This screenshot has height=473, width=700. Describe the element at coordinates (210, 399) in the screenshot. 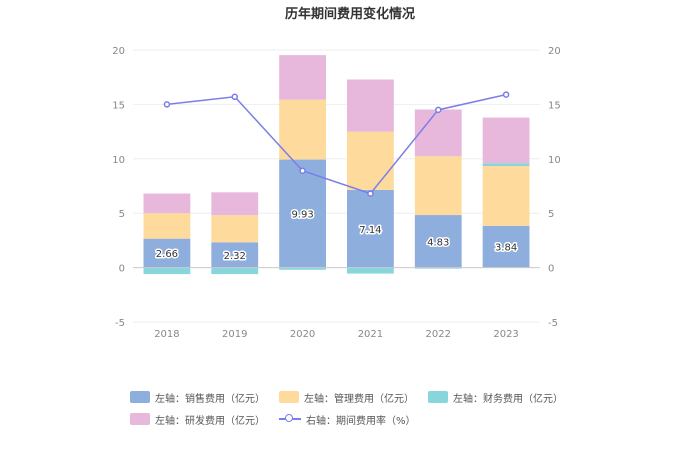

I see `legend-label: 左轴：销售费用（亿元）` at that location.